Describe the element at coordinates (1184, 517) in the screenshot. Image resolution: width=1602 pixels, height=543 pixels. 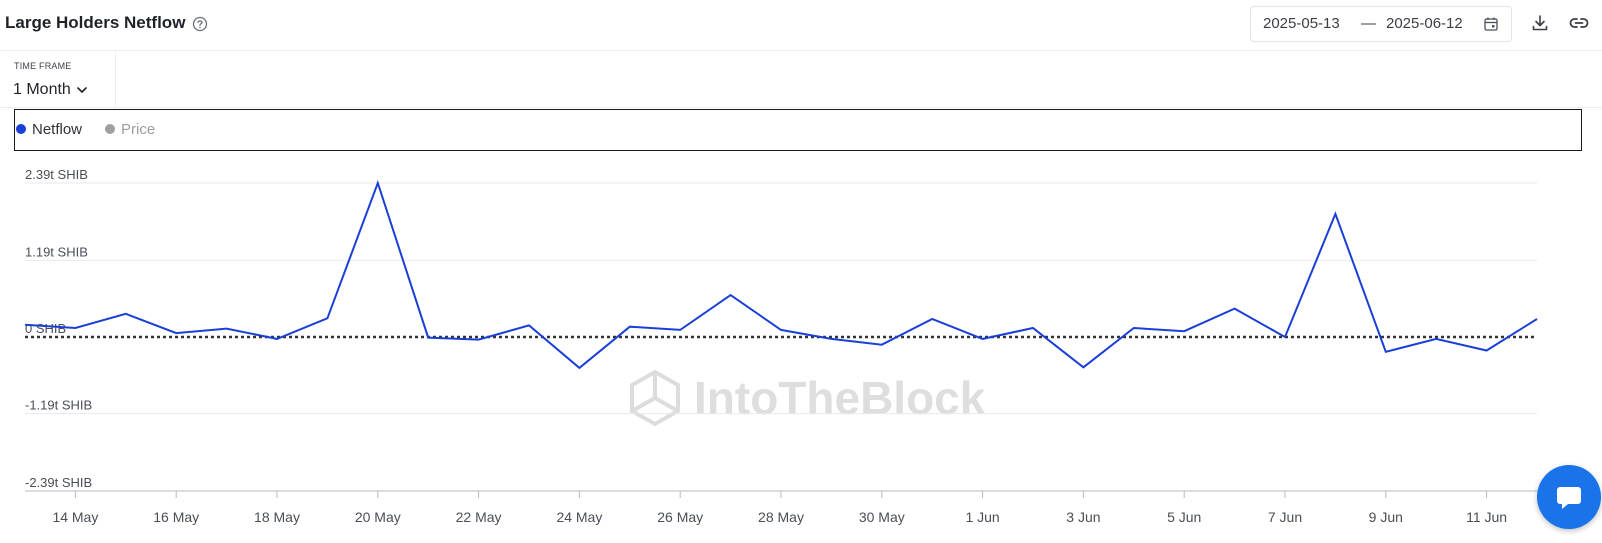
I see `x-tick-label: 5 Jun` at that location.